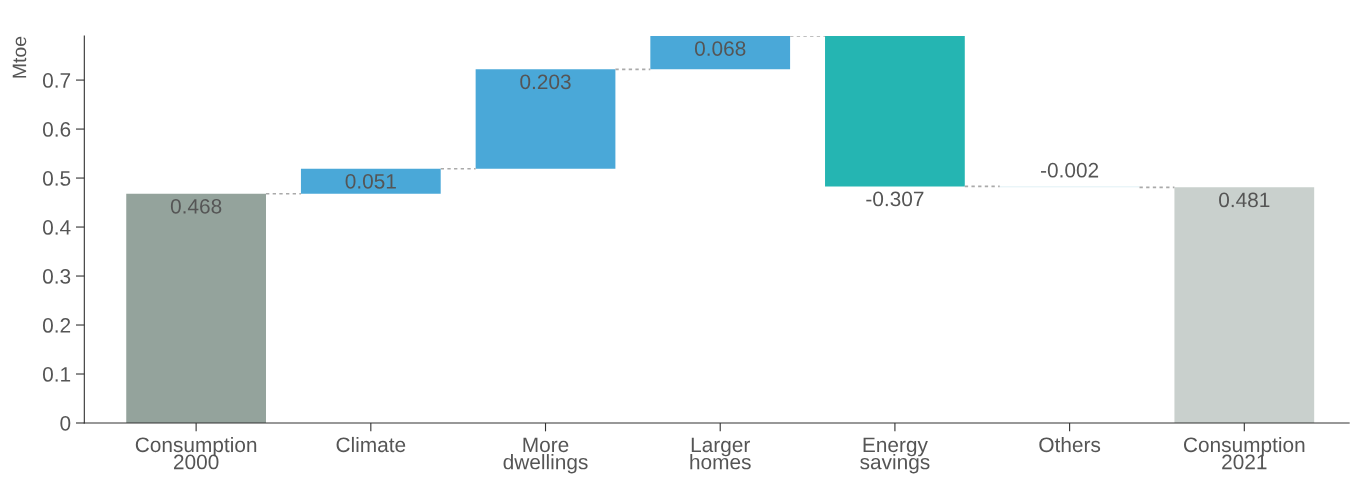 The width and height of the screenshot is (1360, 493). Describe the element at coordinates (371, 444) in the screenshot. I see `x-tick-label: Climate` at that location.